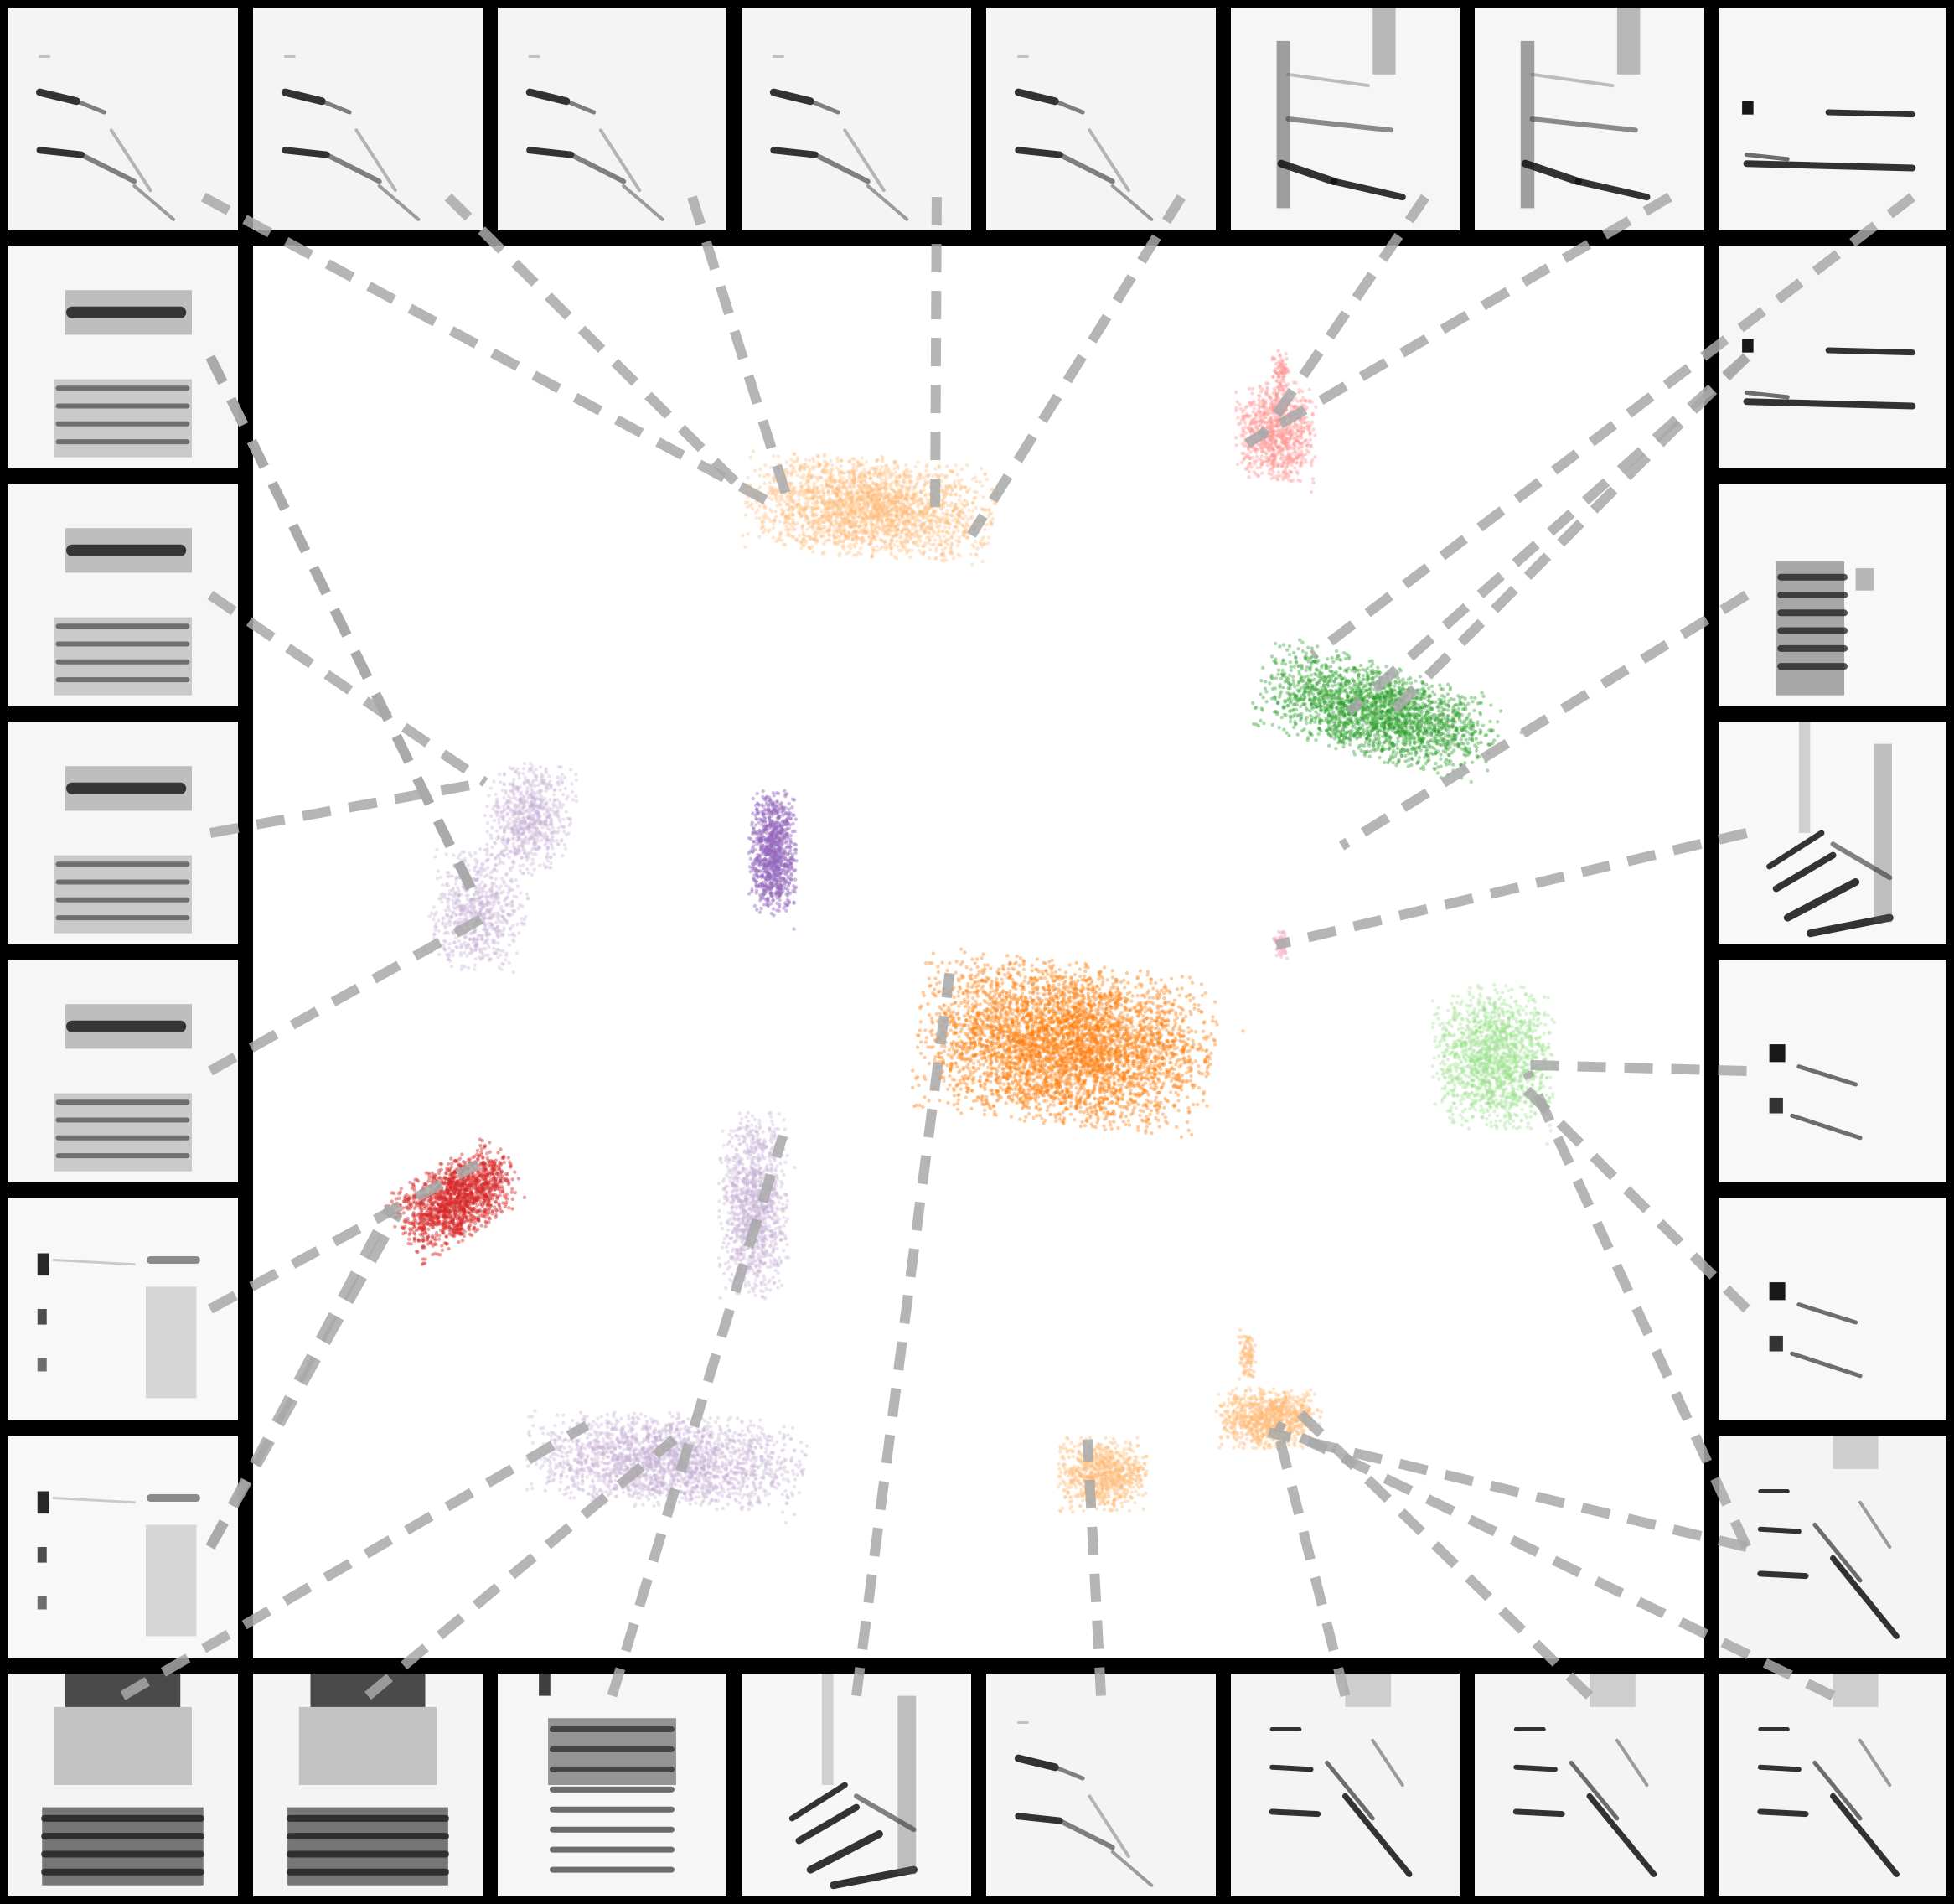 This screenshot has height=1904, width=1954. I want to click on tile-background, so click(123, 595).